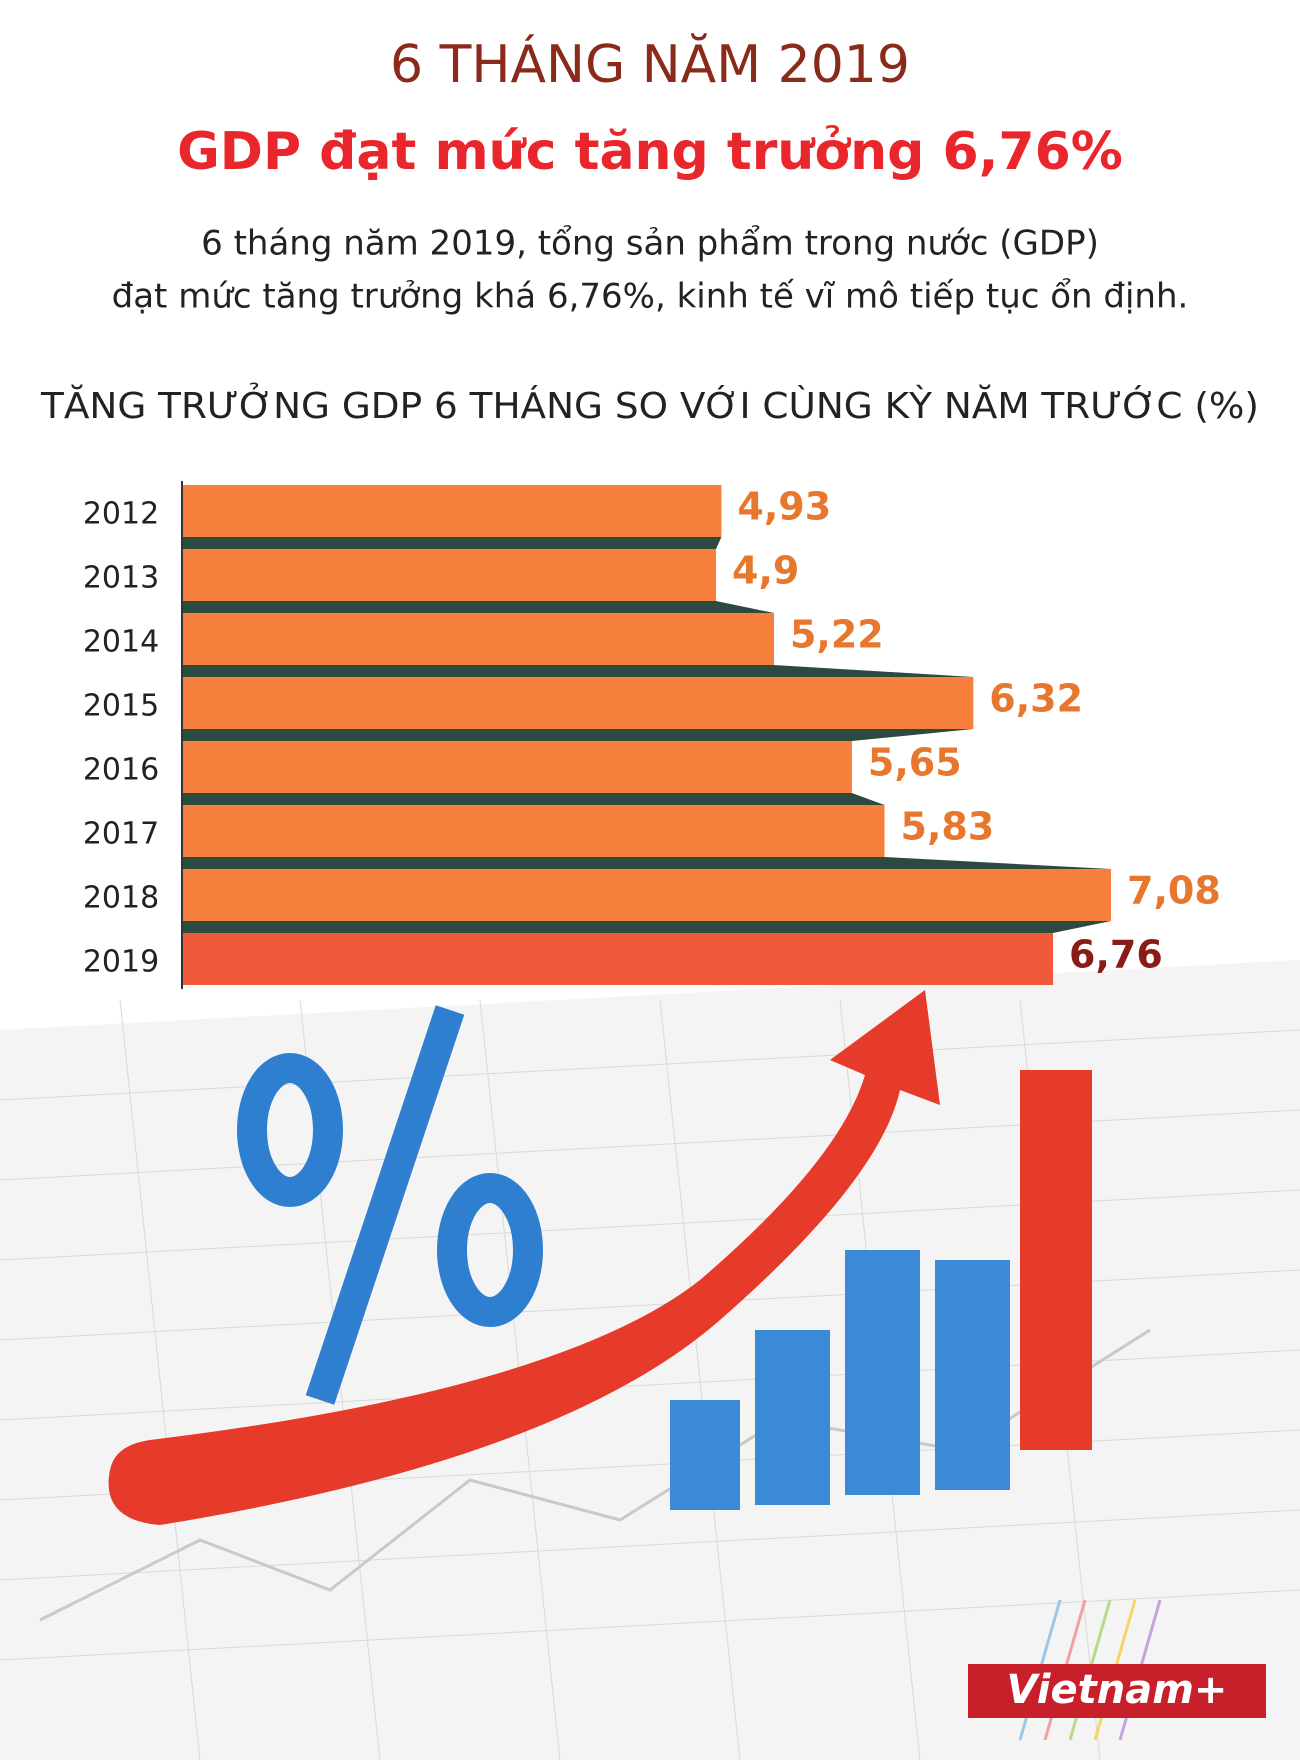 Image resolution: width=1300 pixels, height=1760 pixels. What do you see at coordinates (1174, 891) in the screenshot?
I see `value-label: 7,08` at bounding box center [1174, 891].